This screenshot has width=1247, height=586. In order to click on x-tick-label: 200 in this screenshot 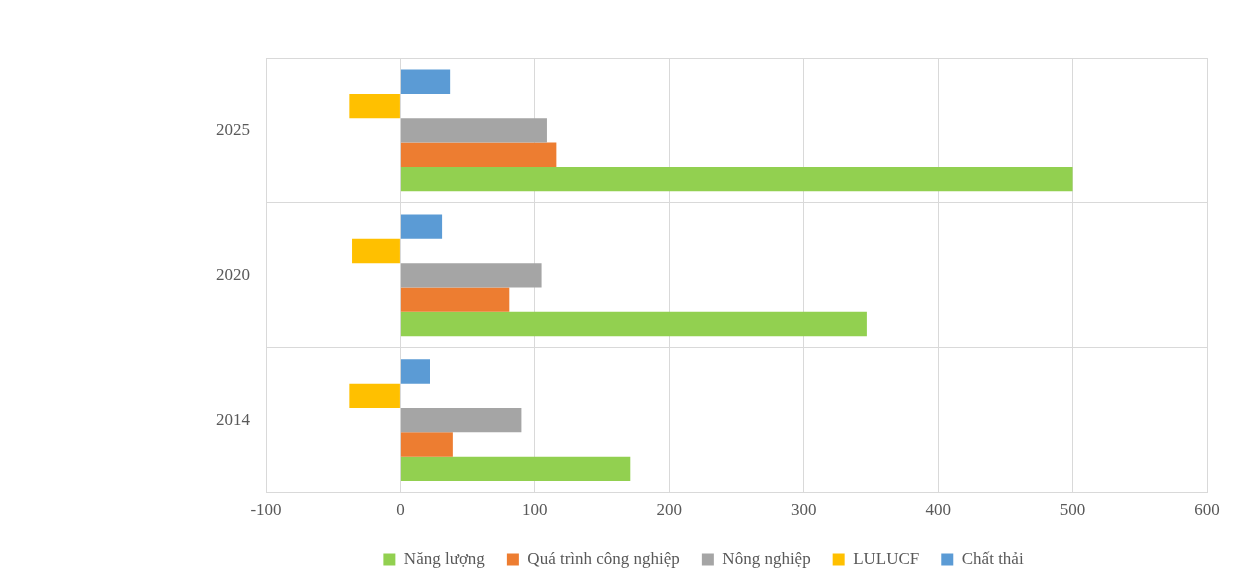, I will do `click(669, 510)`.